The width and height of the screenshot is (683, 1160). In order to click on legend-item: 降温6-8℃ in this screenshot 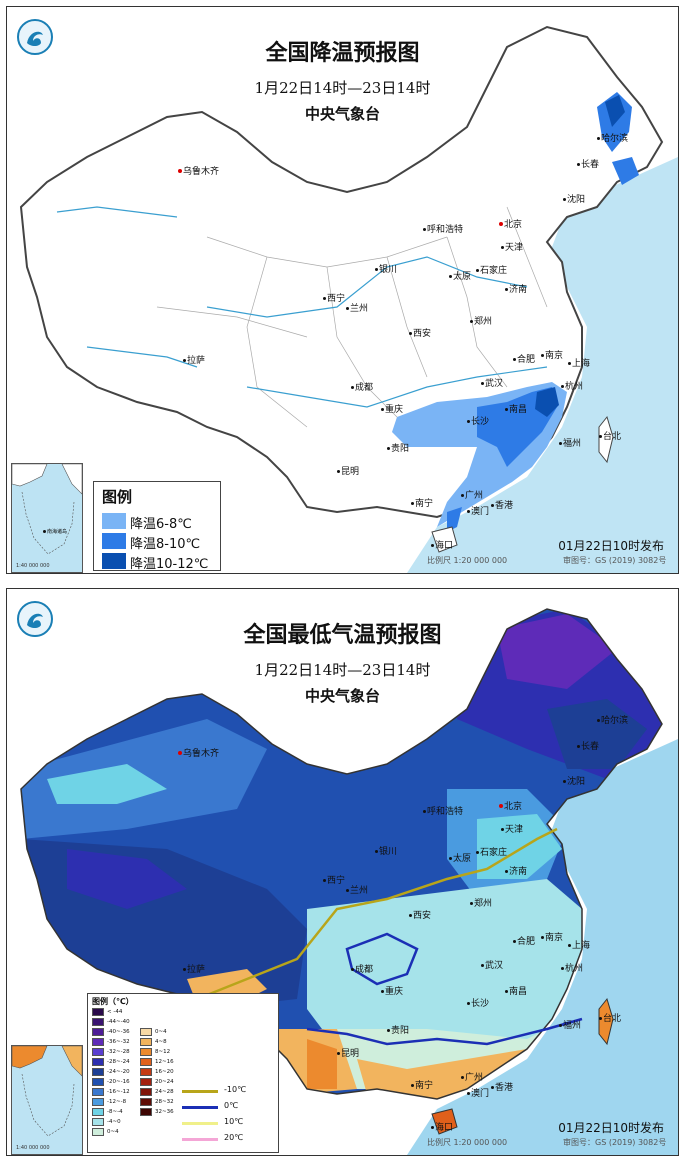, I will do `click(161, 522)`.